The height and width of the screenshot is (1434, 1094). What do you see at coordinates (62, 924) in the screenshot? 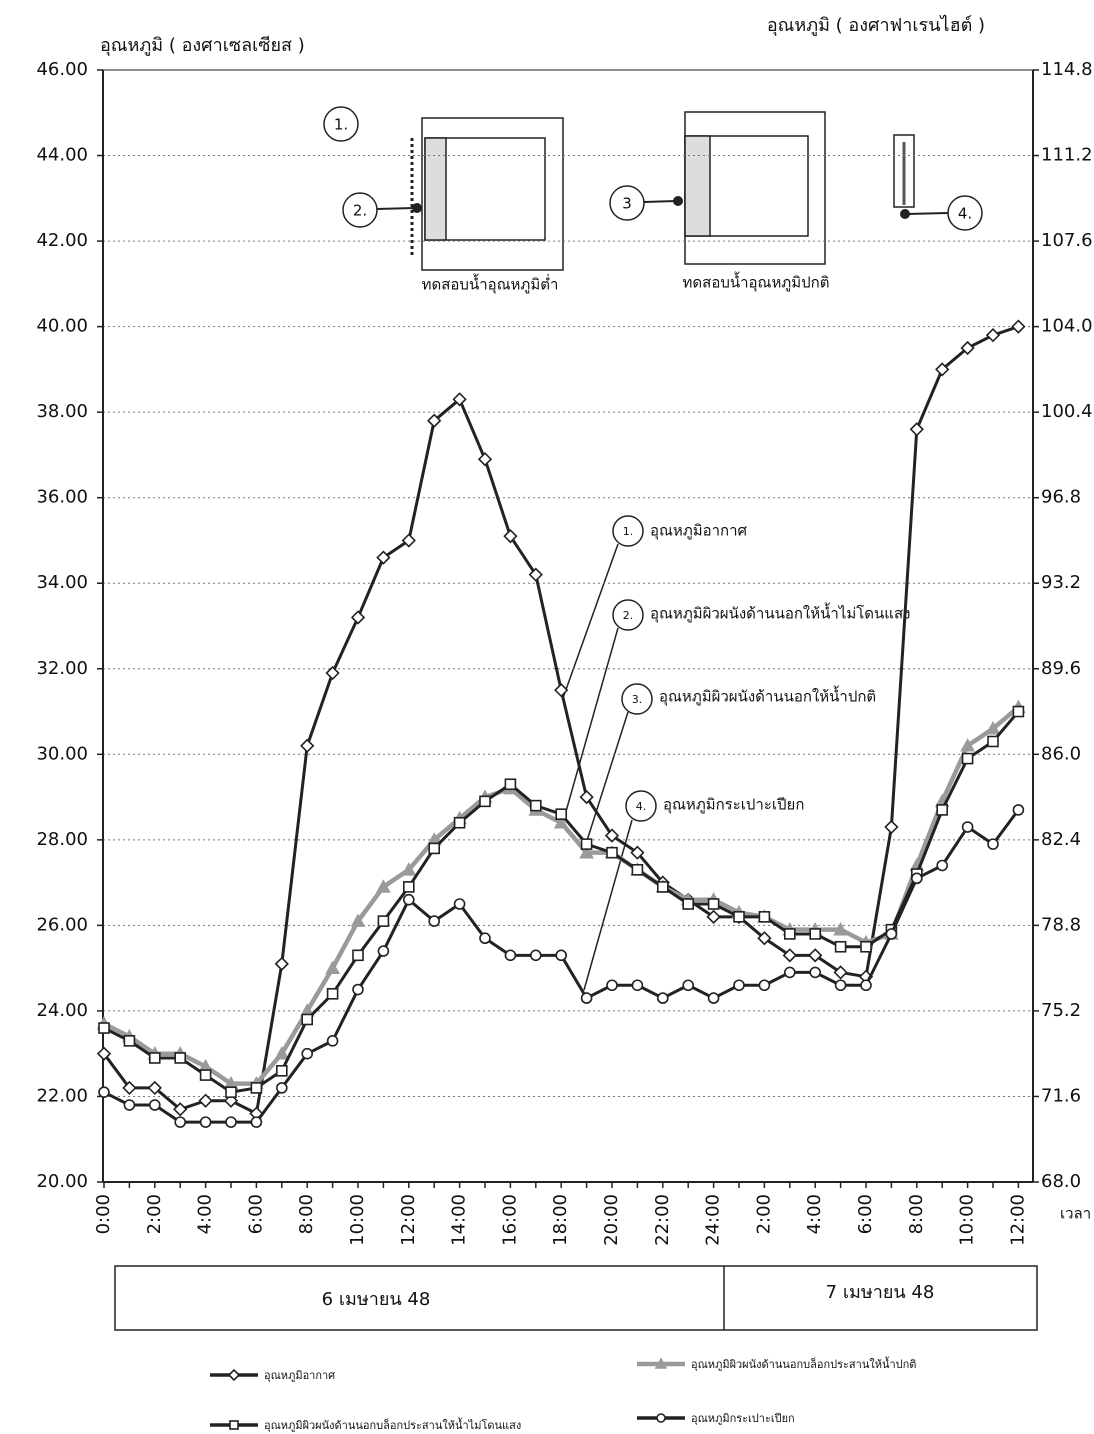
I see `y-tick-label: 26.00` at bounding box center [62, 924].